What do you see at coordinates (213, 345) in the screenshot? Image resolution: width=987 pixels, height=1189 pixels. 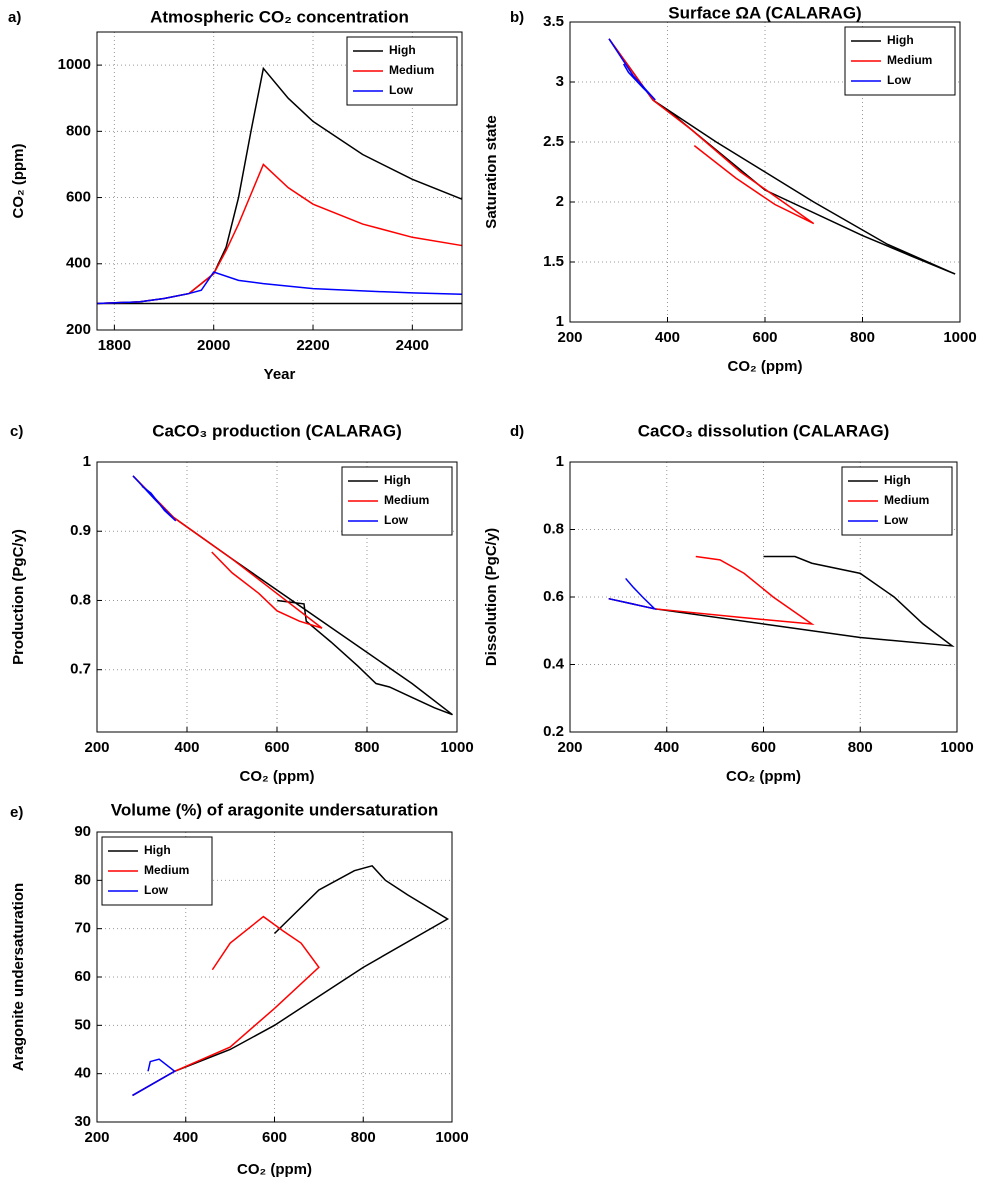 I see `x-tick-label: 2000` at bounding box center [213, 345].